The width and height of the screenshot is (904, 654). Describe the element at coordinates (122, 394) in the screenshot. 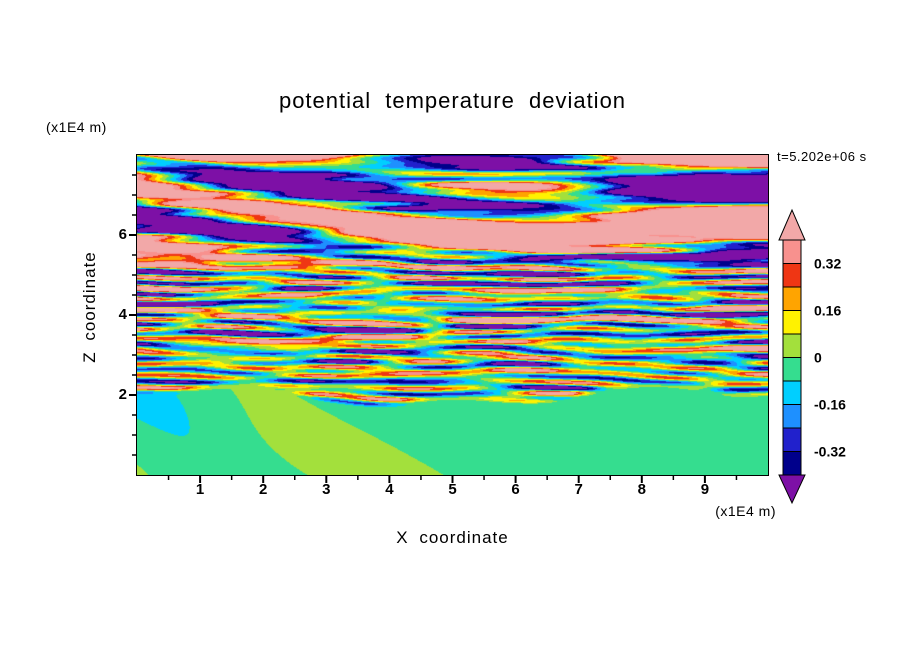

I see `y-tick-label: 2` at that location.